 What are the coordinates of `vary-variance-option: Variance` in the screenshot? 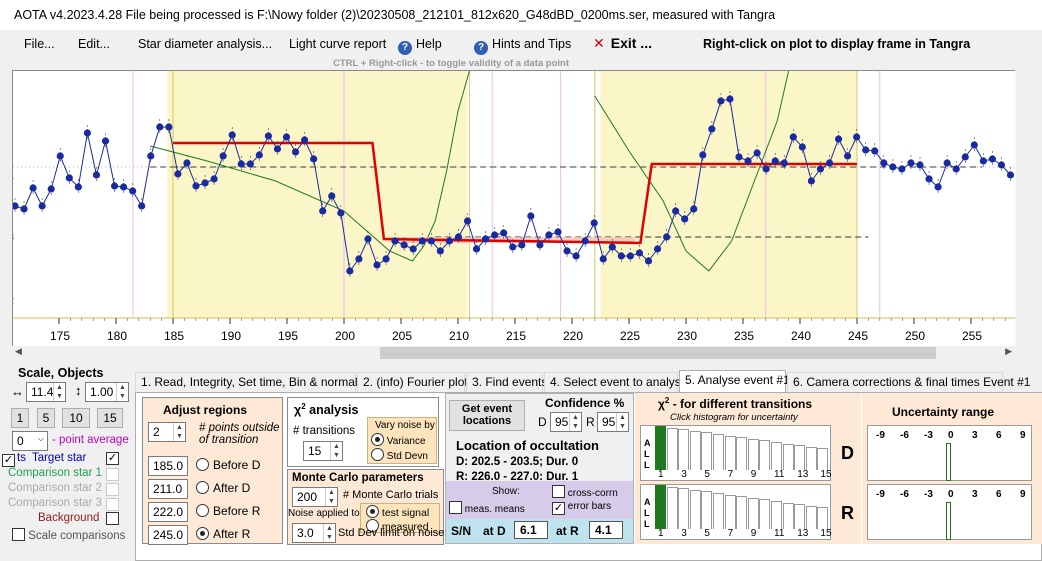 It's located at (398, 440).